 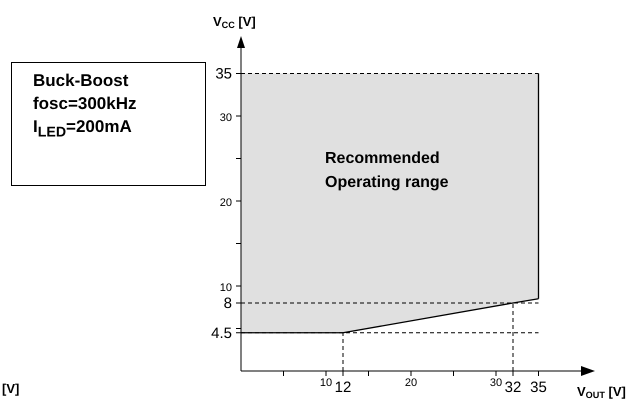 What do you see at coordinates (11, 388) in the screenshot?
I see `text: [V]` at bounding box center [11, 388].